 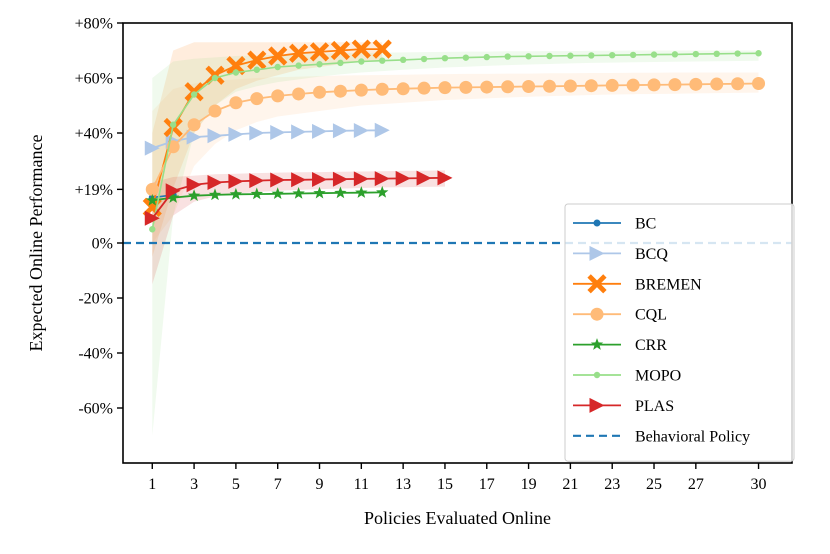 What do you see at coordinates (102, 244) in the screenshot?
I see `y-tick-label: 0%` at bounding box center [102, 244].